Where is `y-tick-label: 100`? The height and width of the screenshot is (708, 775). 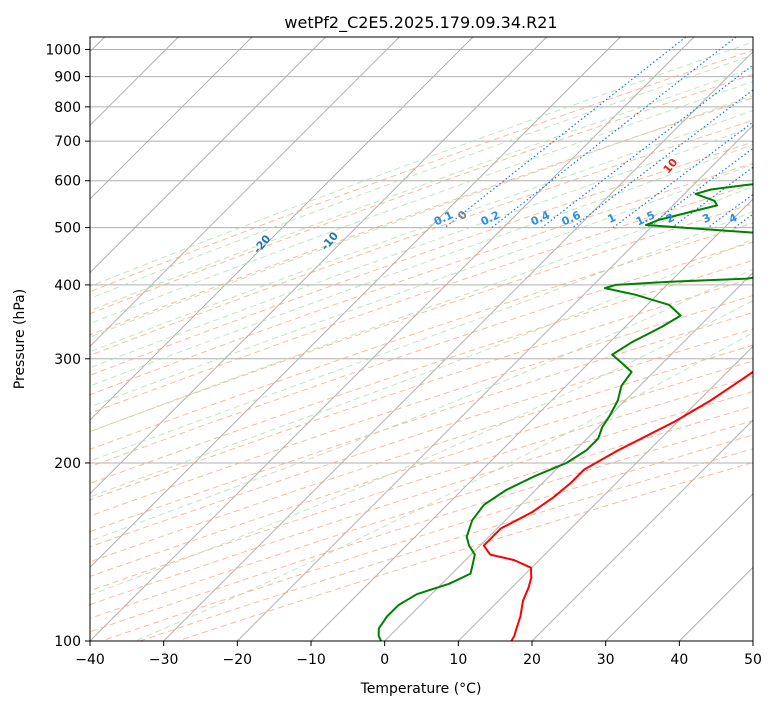 y-tick-label: 100 is located at coordinates (67, 642).